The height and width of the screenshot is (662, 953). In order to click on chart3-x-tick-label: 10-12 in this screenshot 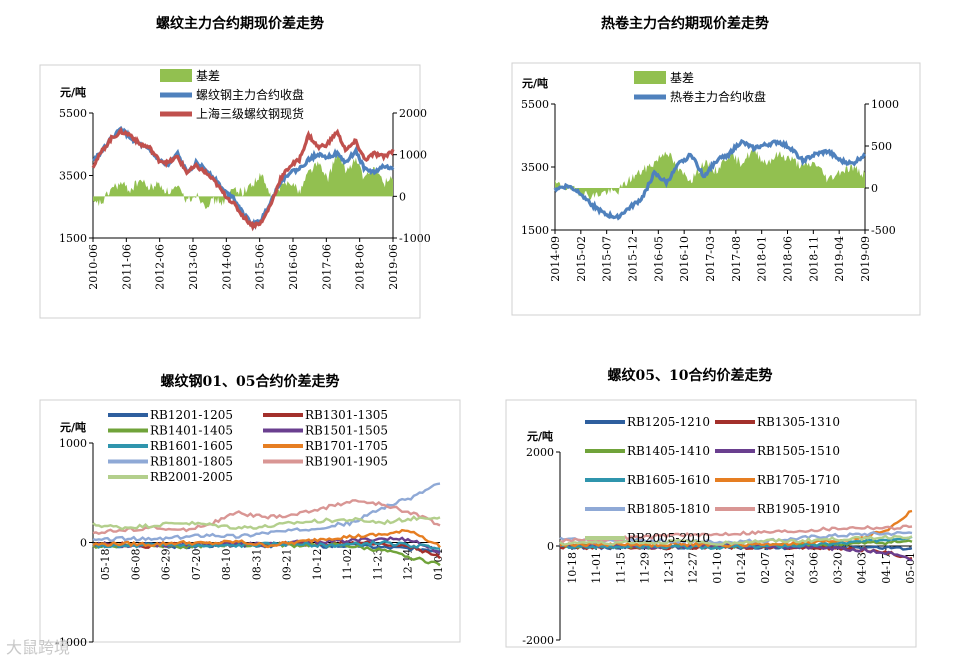, I will do `click(317, 565)`.